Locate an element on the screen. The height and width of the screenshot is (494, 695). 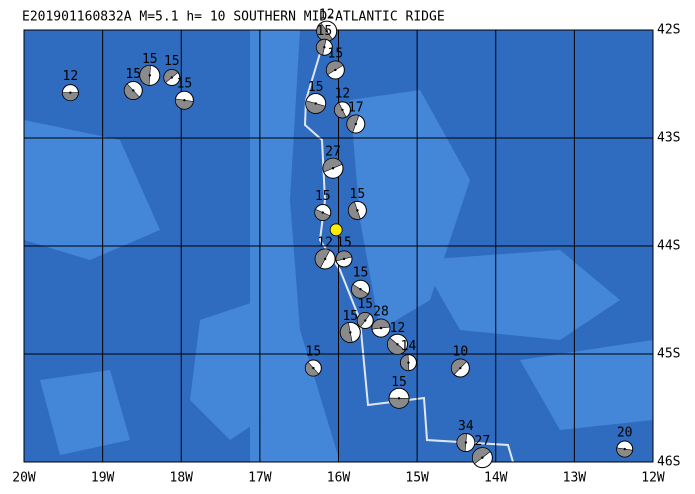
lat-label: 42S is located at coordinates (668, 30).